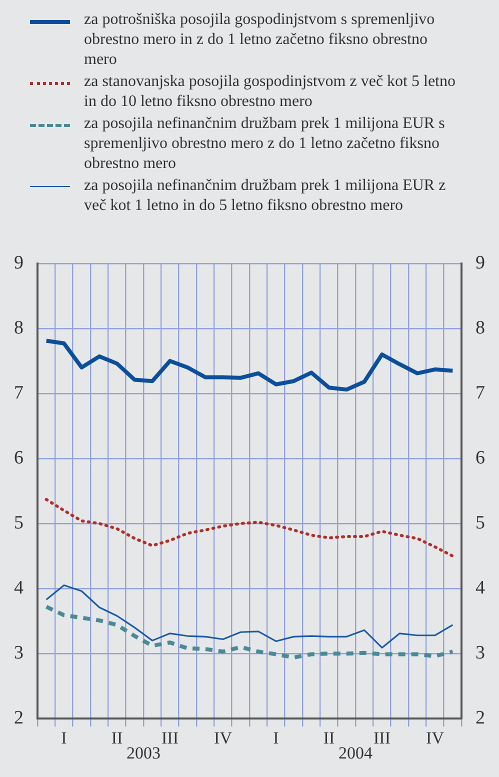 The image size is (499, 777). I want to click on y-tick-label: 3, so click(19, 653).